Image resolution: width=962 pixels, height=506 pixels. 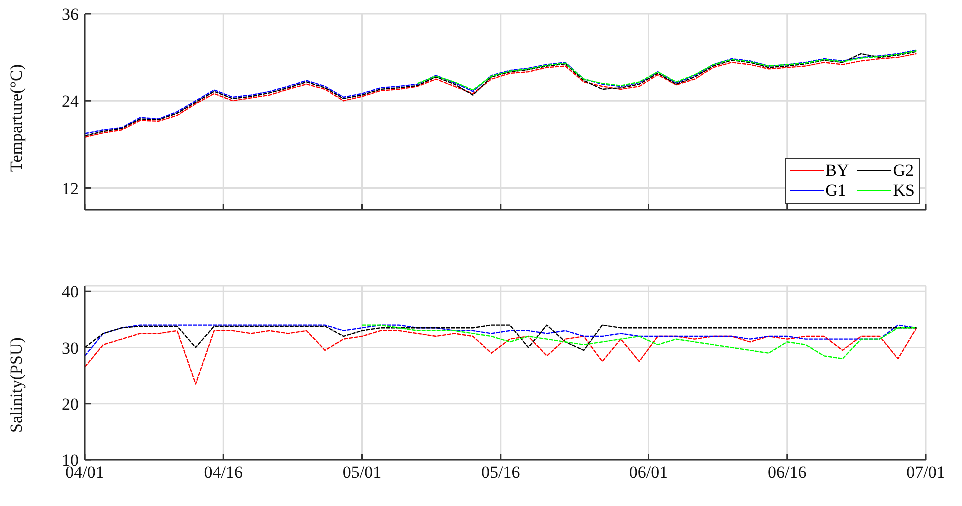 I want to click on y-tick-label: 36, so click(x=70, y=14).